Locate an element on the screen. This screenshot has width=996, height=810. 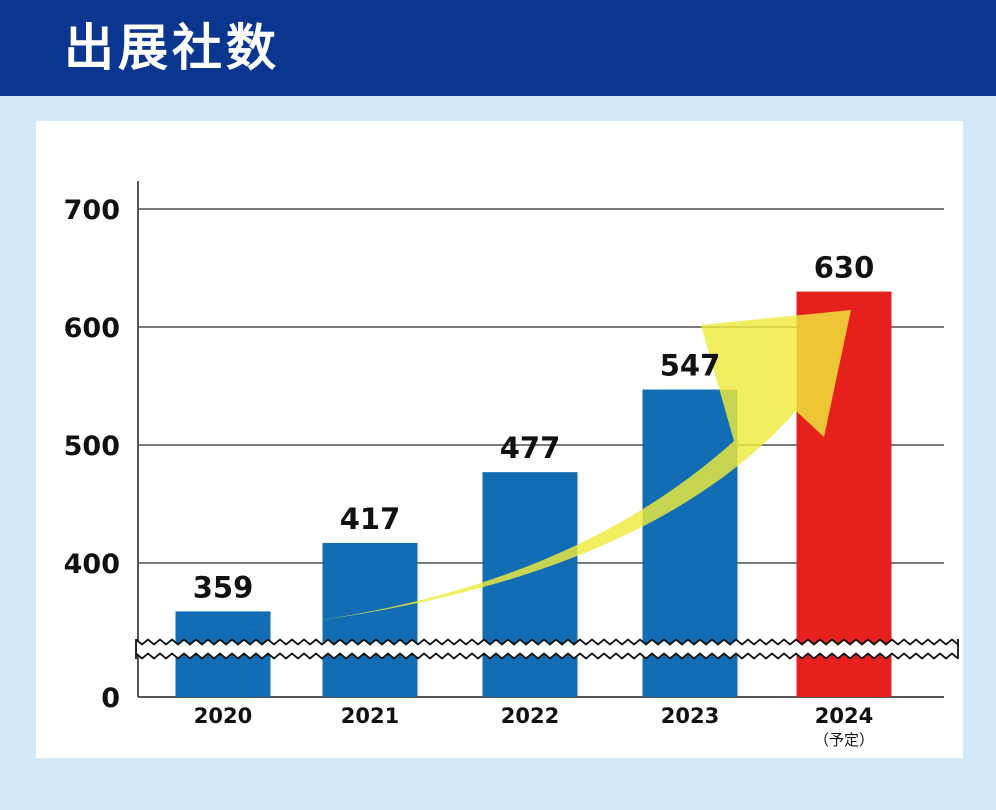
x-tick-label: 2021 is located at coordinates (370, 716).